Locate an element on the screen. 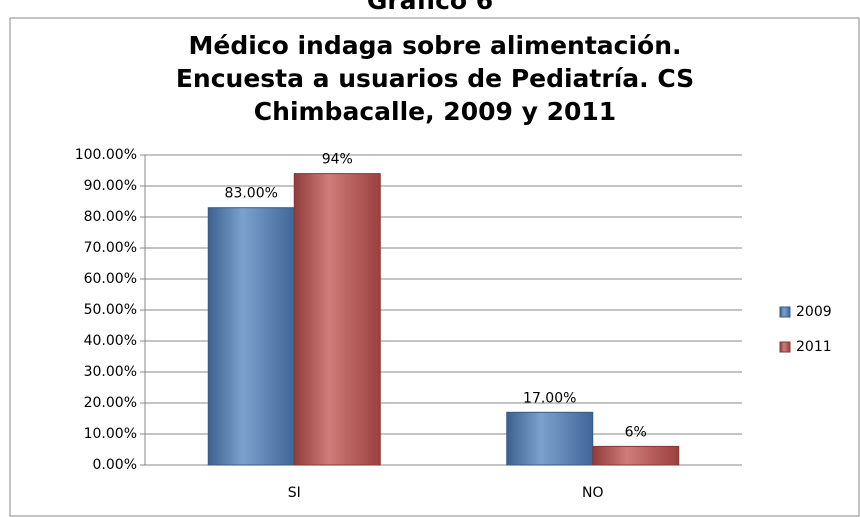  y-tick-label: 90.00% is located at coordinates (110, 186).